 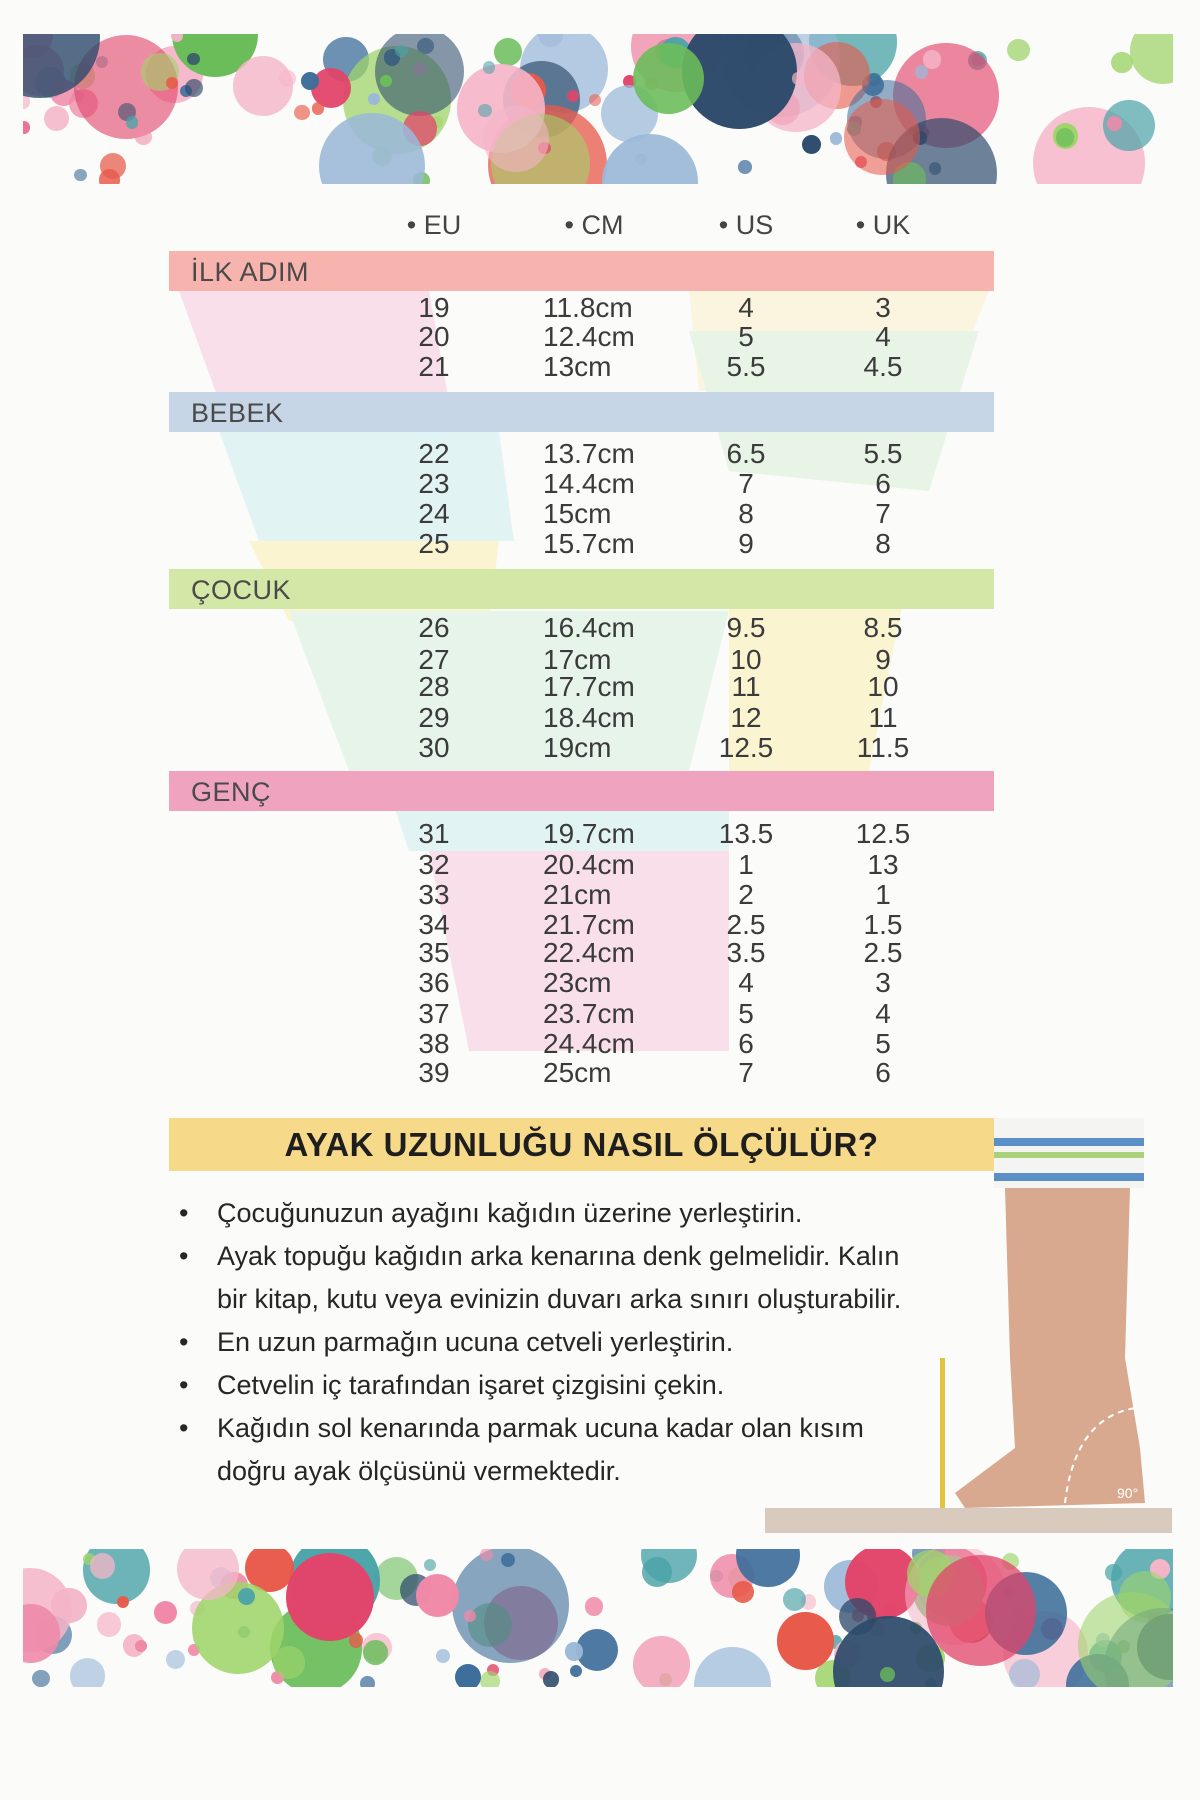 I want to click on us-size: 5, so click(x=746, y=336).